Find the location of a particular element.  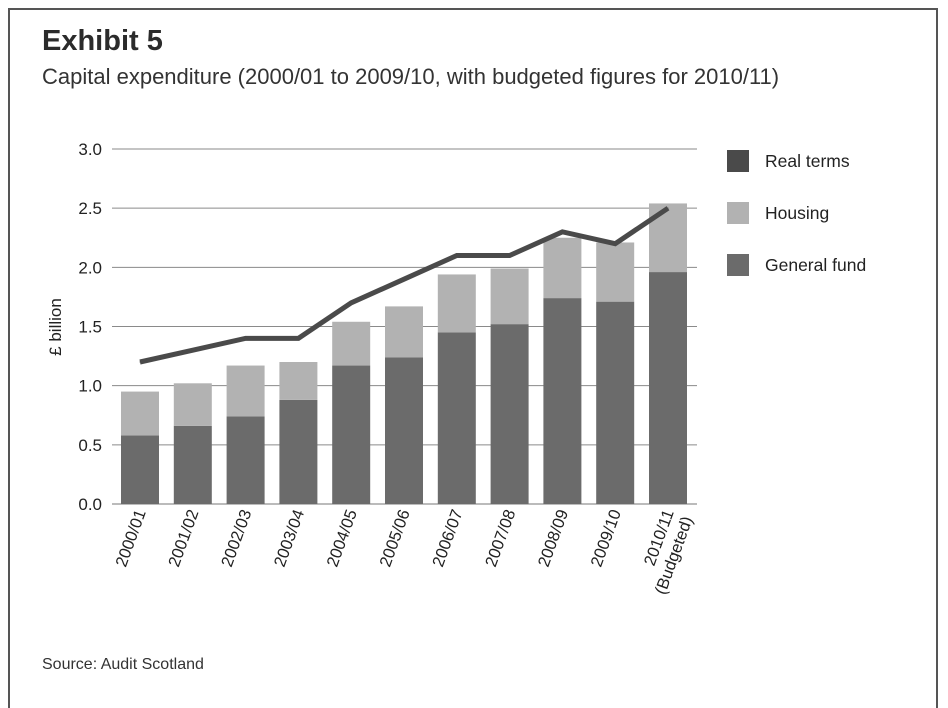

y-axis-title: £ billion is located at coordinates (55, 327).